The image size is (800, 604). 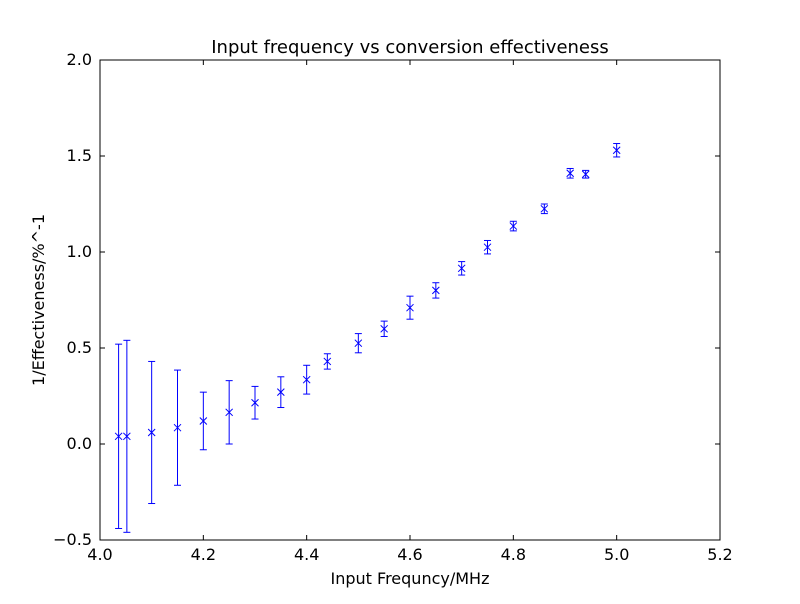 I want to click on x-tick-label: 4.2, so click(x=203, y=554).